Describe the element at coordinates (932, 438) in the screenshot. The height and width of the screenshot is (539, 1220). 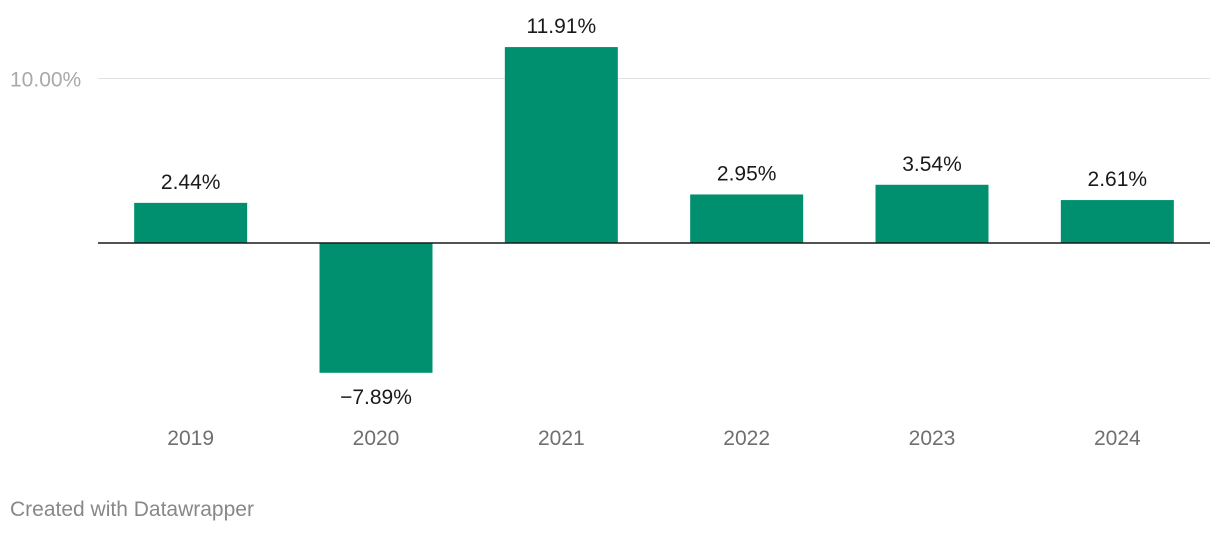
I see `x-tick-label-2023: 2023` at that location.